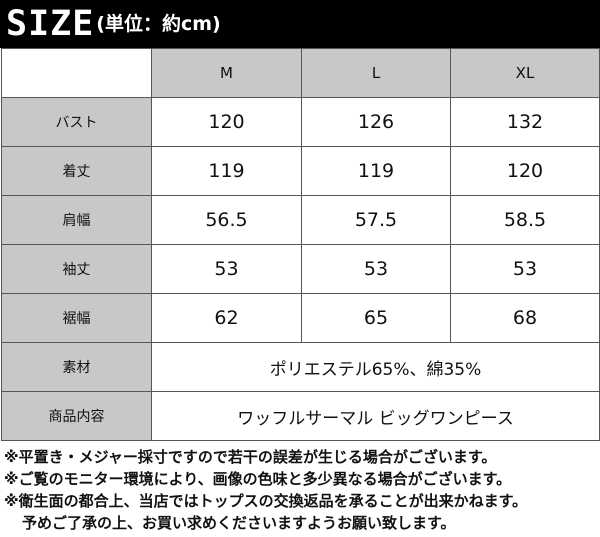 Image resolution: width=600 pixels, height=537 pixels. I want to click on length-m: 119, so click(226, 171).